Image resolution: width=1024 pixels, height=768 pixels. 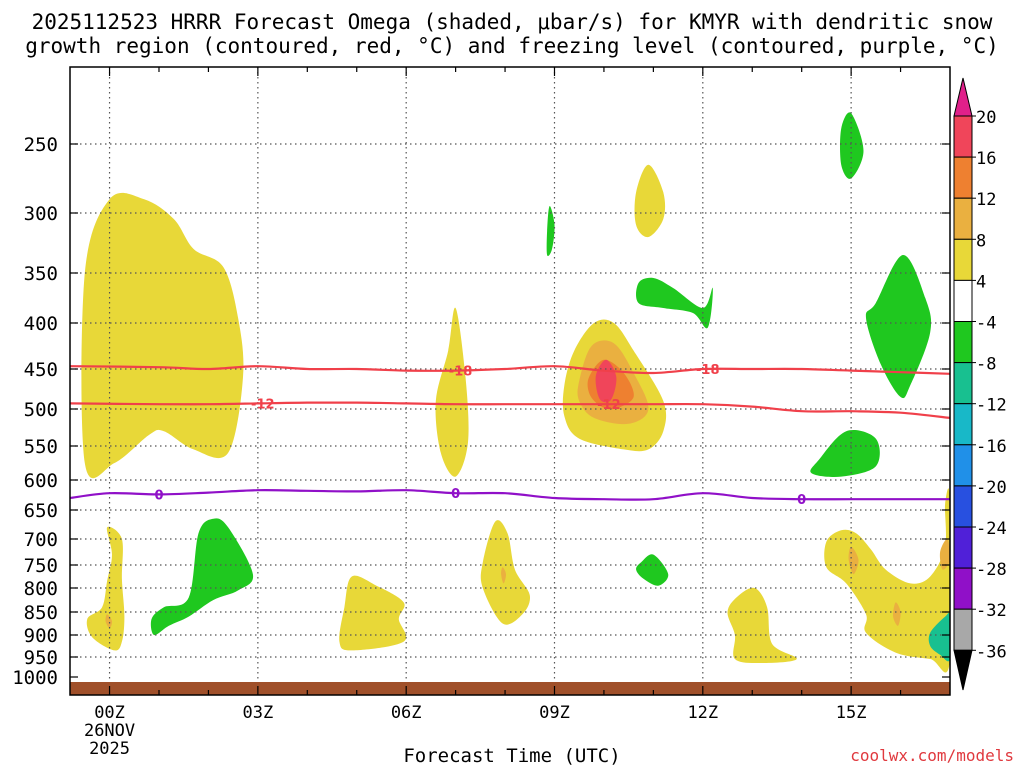 I want to click on colorbar-label: -16, so click(x=991, y=447).